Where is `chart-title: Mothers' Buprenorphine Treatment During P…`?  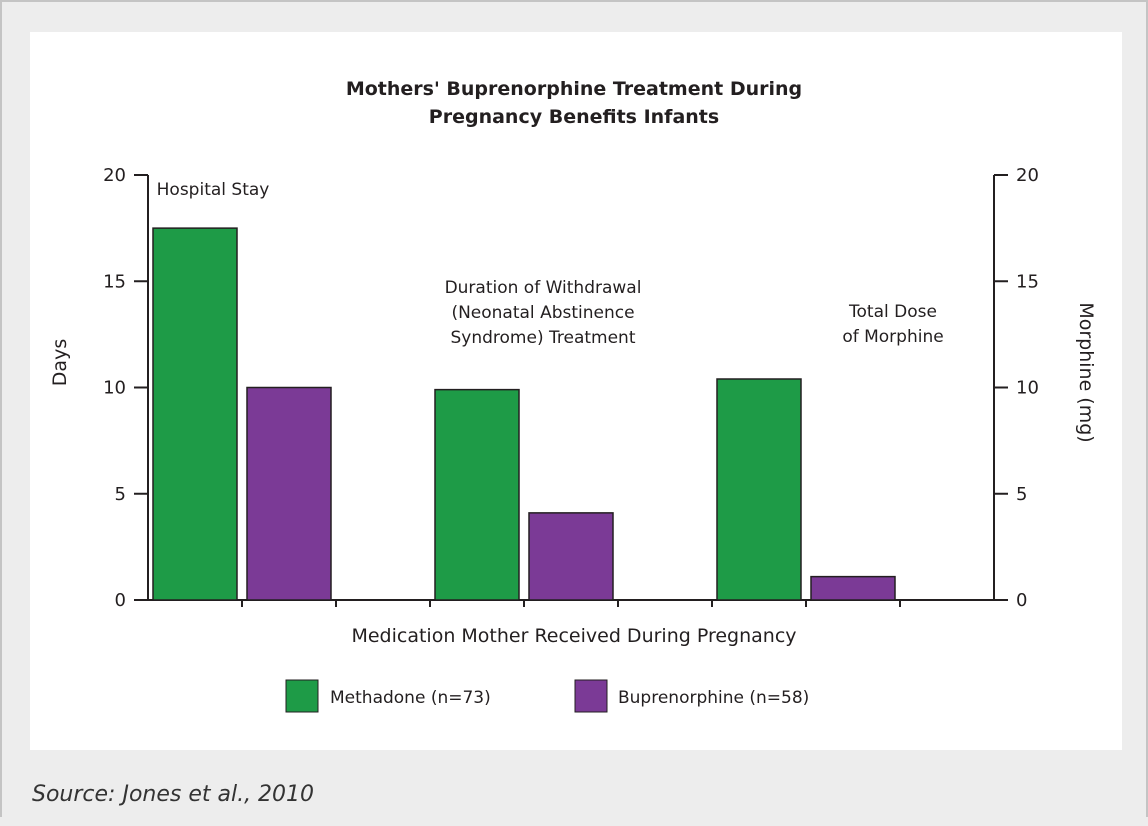
chart-title: Mothers' Buprenorphine Treatment During P… is located at coordinates (574, 103).